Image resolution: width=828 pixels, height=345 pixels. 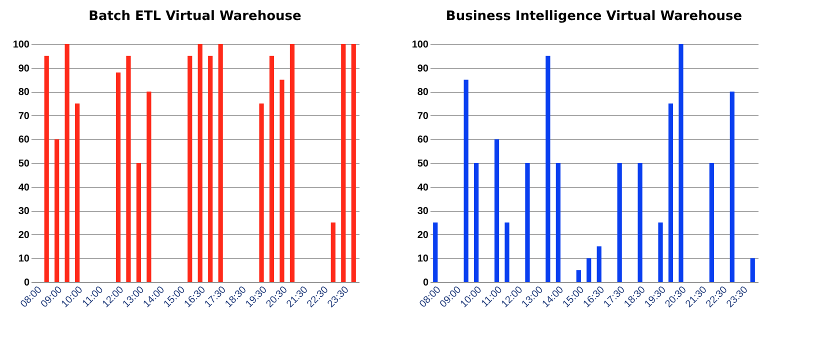 I want to click on chart-title: Business Intelligence Virtual Warehouse, so click(x=594, y=16).